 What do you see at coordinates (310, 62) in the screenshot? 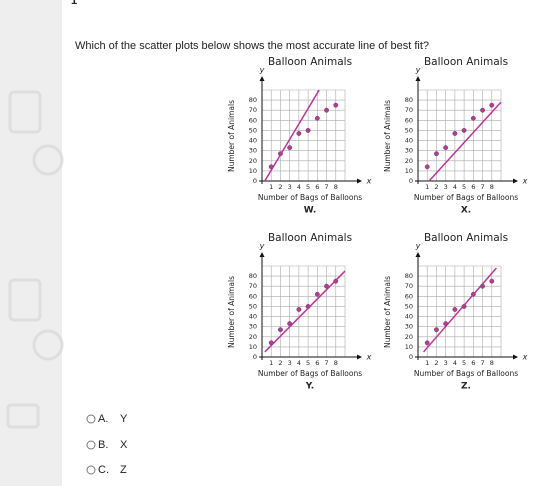
I see `chart-title: Balloon Animals` at bounding box center [310, 62].